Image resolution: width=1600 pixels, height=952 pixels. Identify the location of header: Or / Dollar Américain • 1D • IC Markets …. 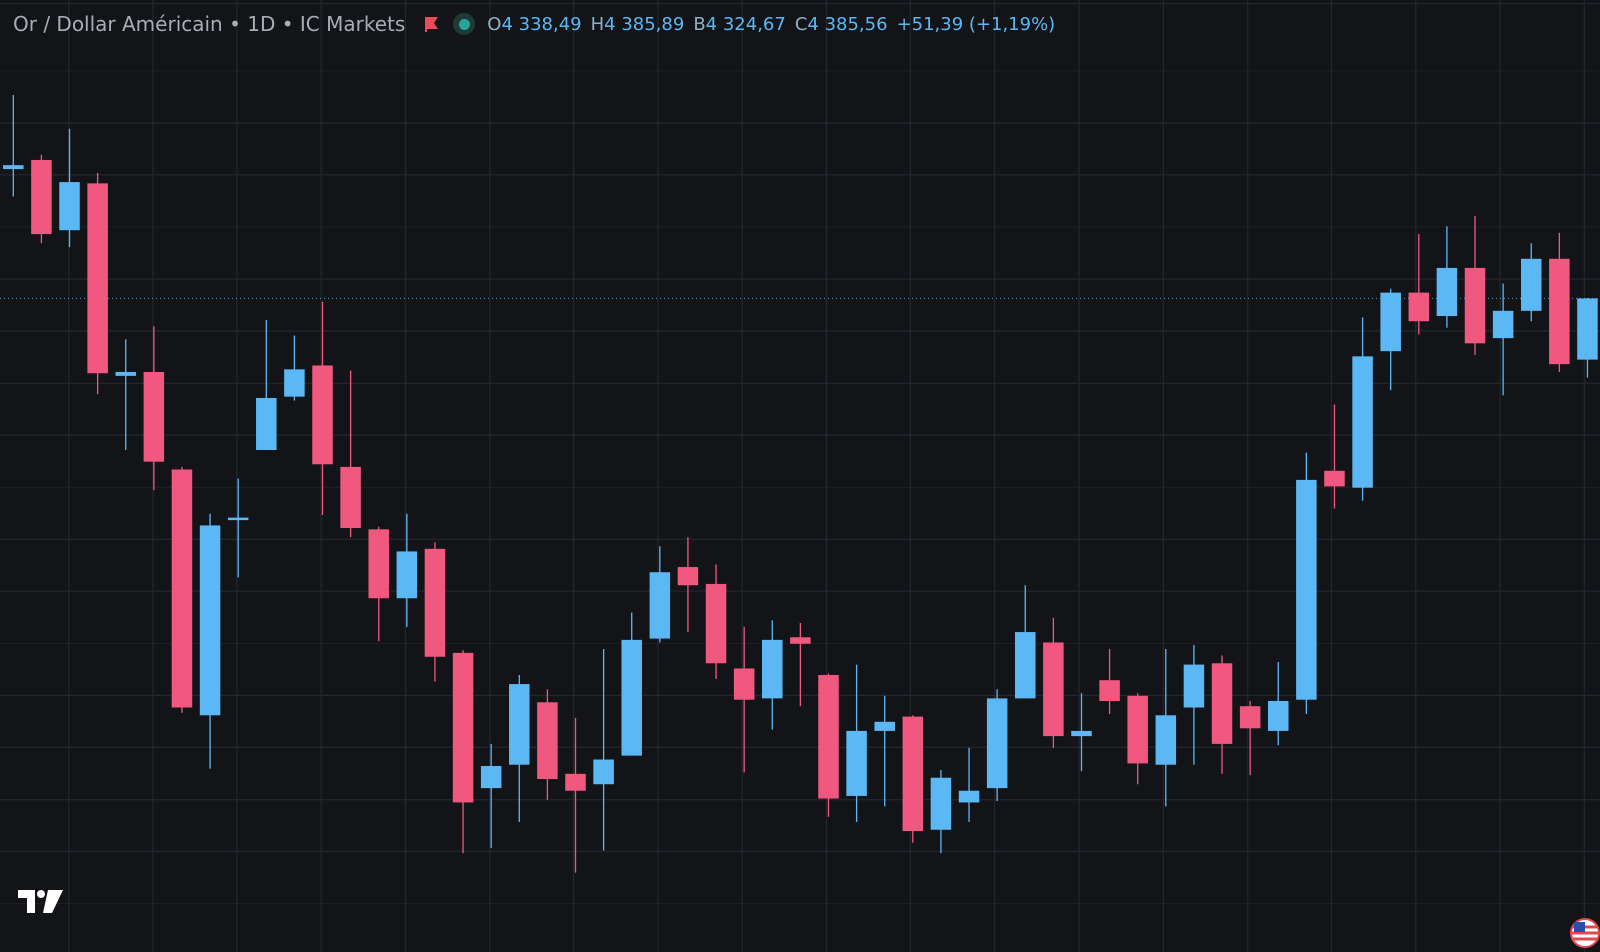
(534, 24).